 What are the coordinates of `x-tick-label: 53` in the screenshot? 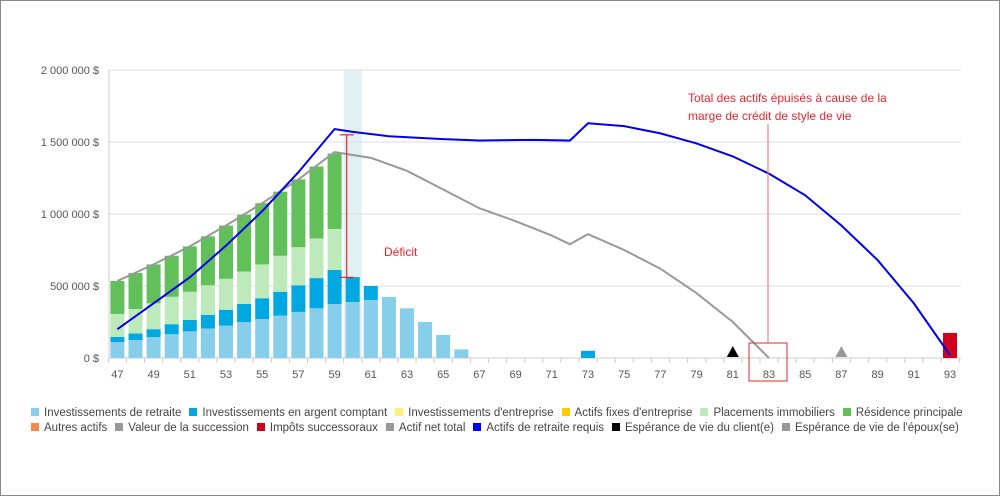 It's located at (226, 375).